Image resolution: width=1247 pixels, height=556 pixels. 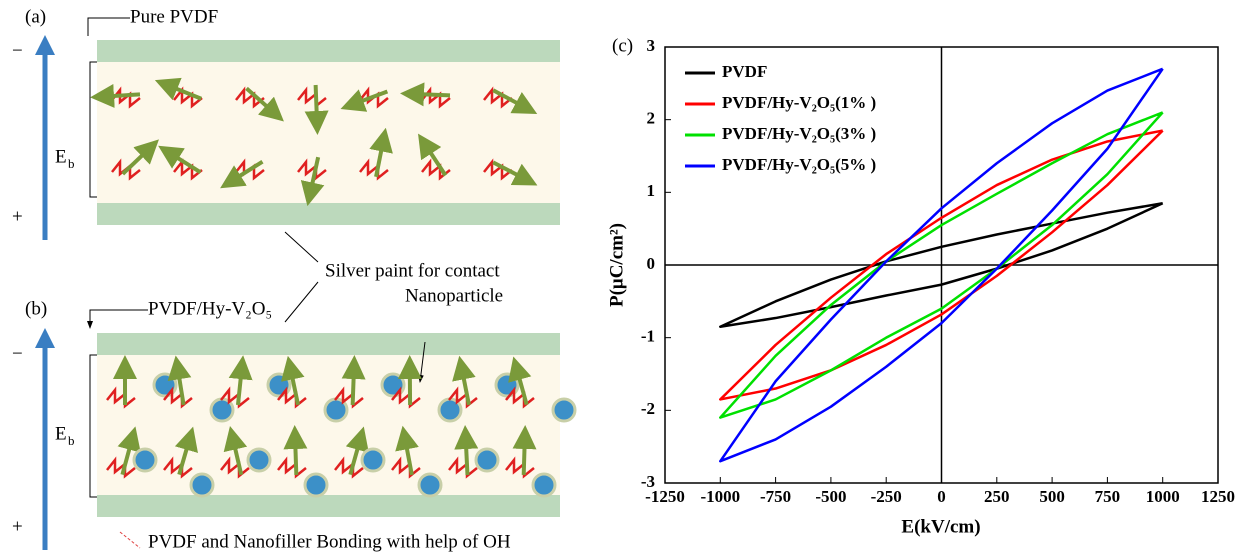 What do you see at coordinates (651, 118) in the screenshot?
I see `y-tick-label: 2` at bounding box center [651, 118].